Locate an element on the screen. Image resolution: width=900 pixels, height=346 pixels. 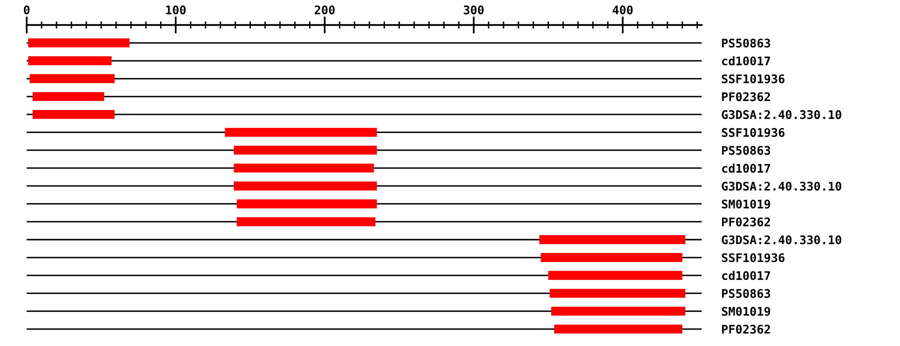
x-tick-label: 300 is located at coordinates (474, 9).